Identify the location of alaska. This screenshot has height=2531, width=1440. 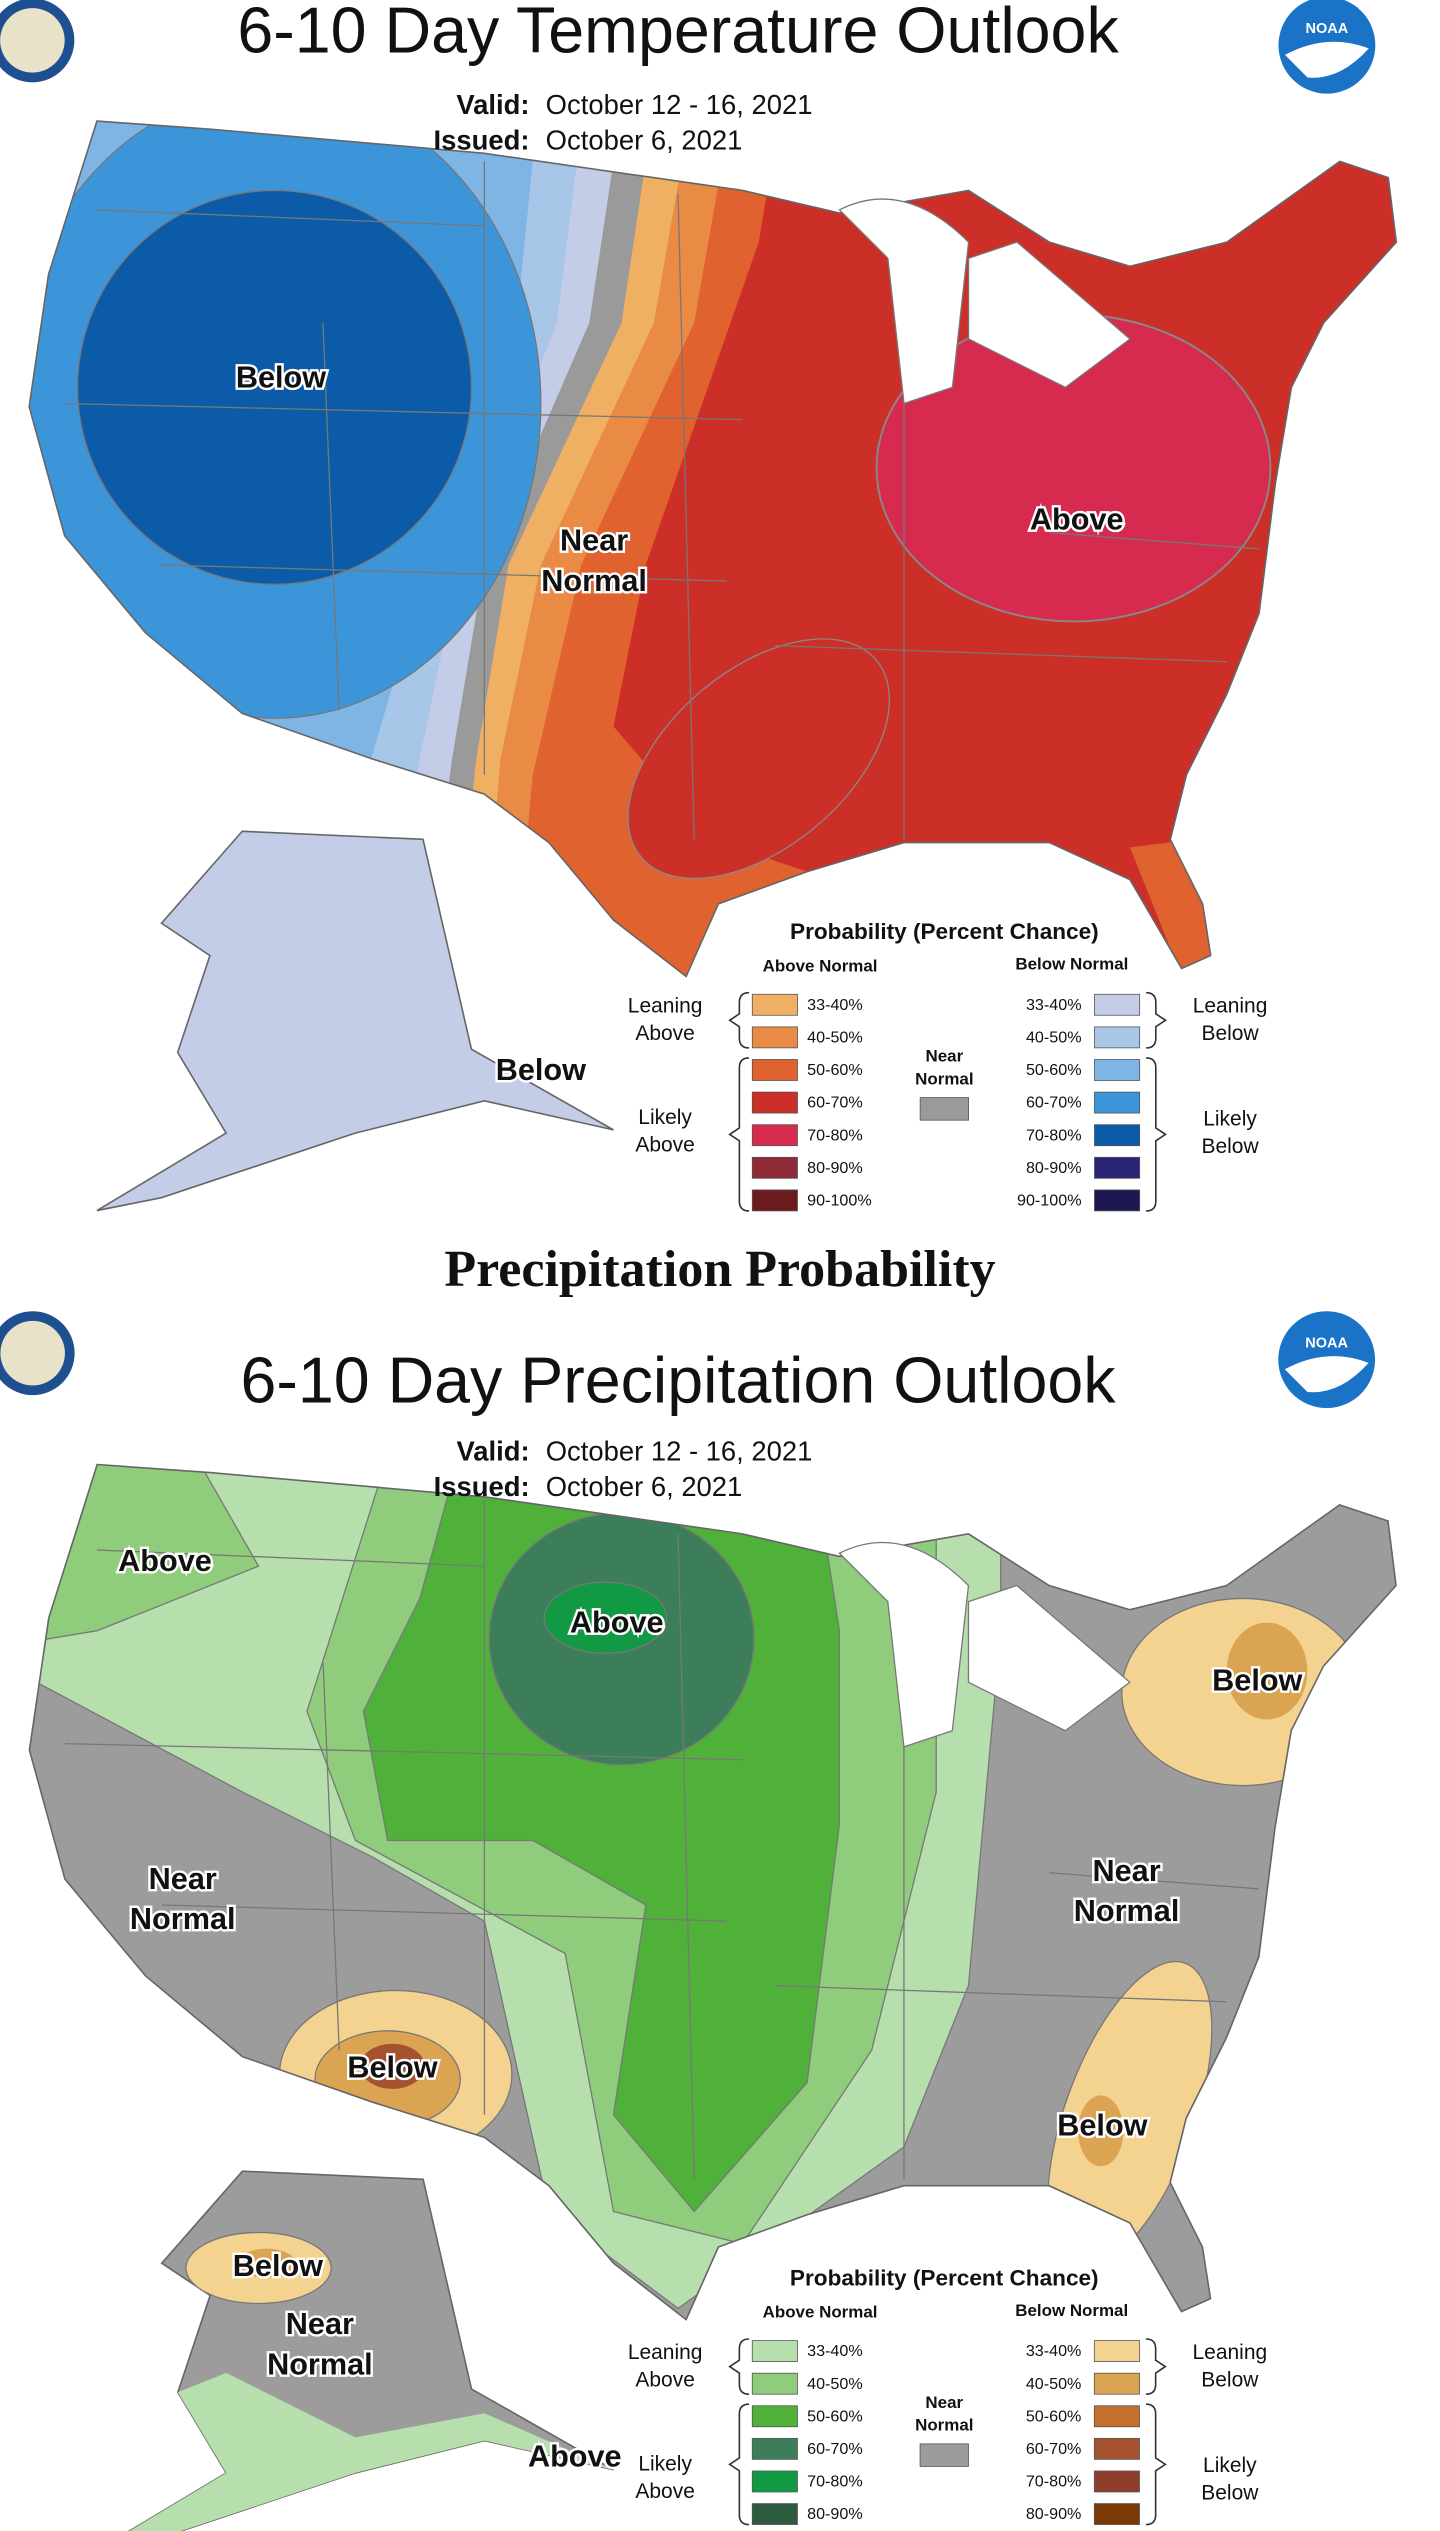
(370, 2350).